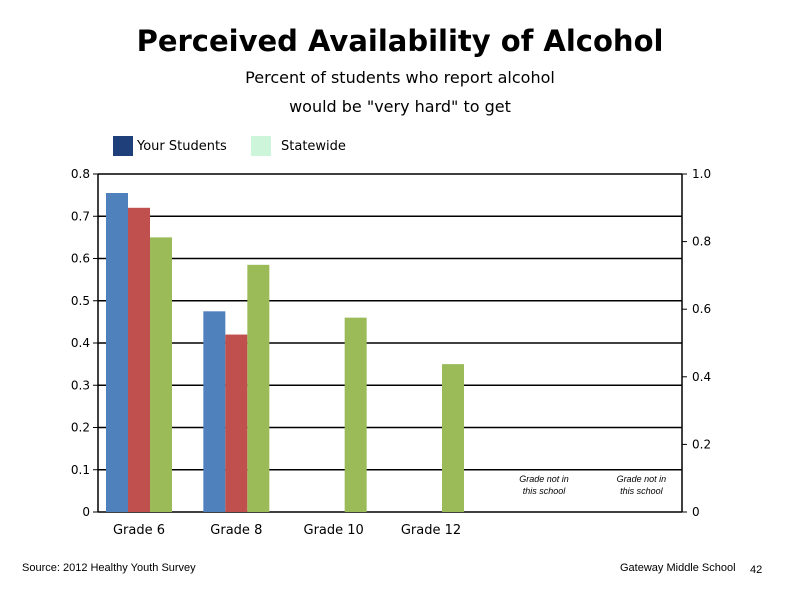 Image resolution: width=800 pixels, height=600 pixels. Describe the element at coordinates (261, 146) in the screenshot. I see `legend-swatch-statewide` at that location.